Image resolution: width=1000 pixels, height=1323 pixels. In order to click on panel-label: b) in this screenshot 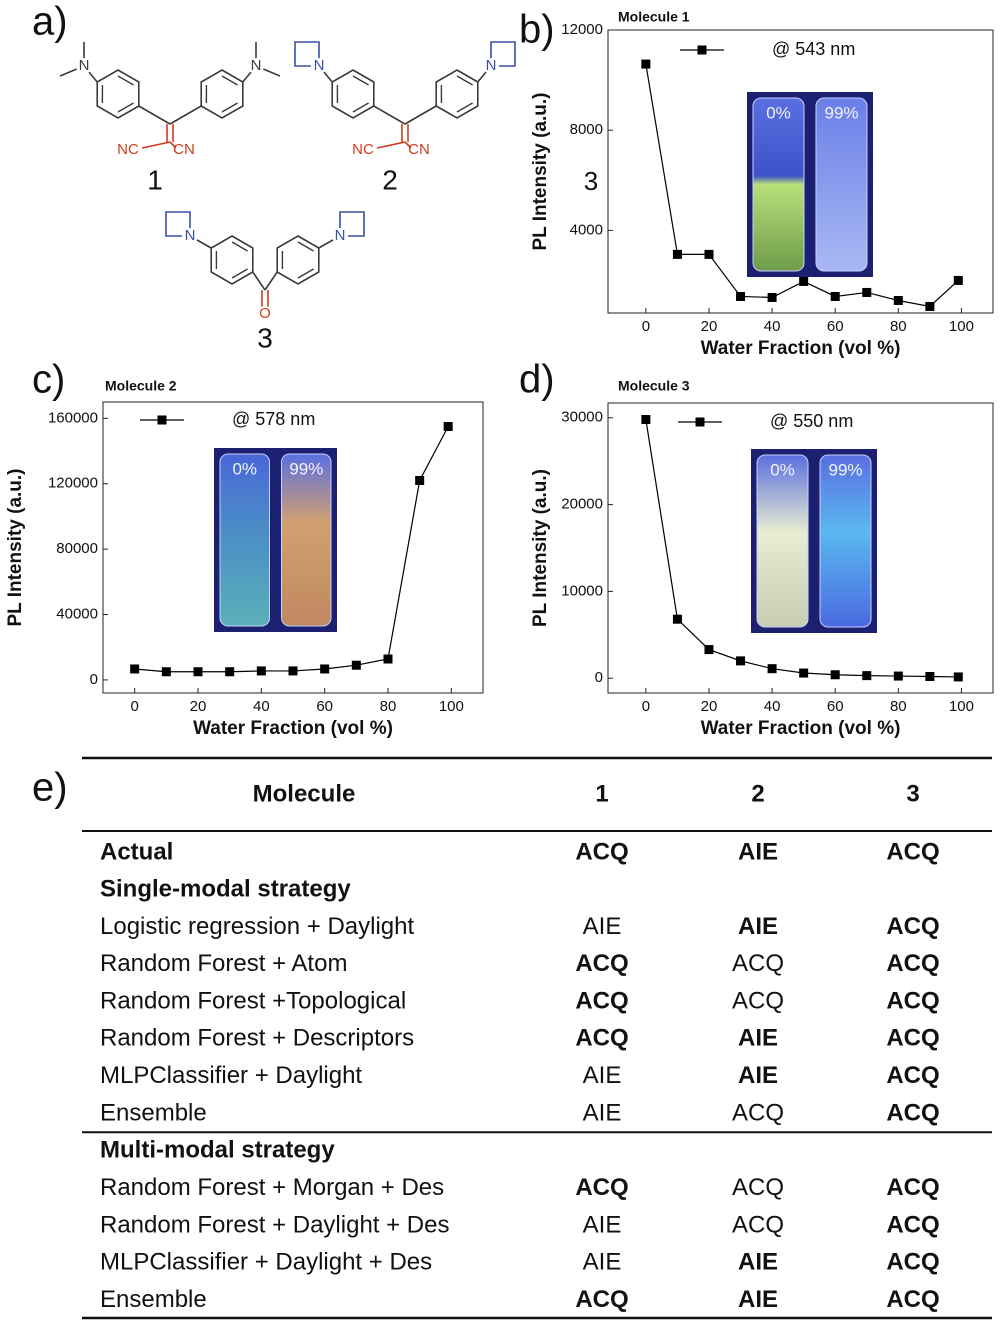, I will do `click(537, 30)`.